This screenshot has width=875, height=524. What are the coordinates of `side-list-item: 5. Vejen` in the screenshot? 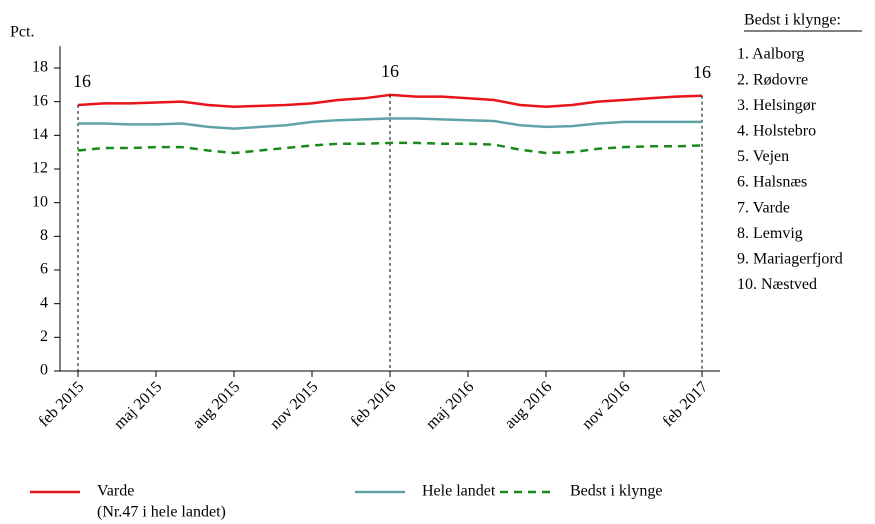 It's located at (763, 156).